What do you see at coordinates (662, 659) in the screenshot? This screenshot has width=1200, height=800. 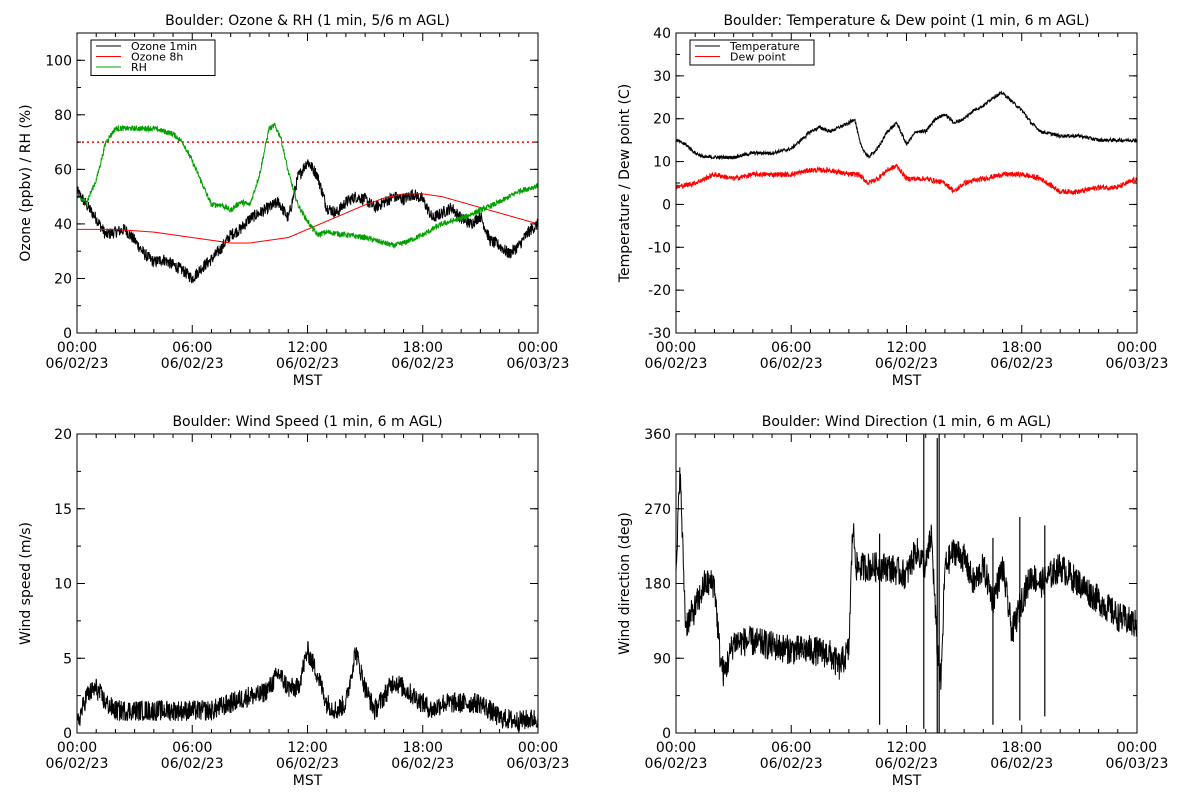 I see `y-tick-label: 90` at bounding box center [662, 659].